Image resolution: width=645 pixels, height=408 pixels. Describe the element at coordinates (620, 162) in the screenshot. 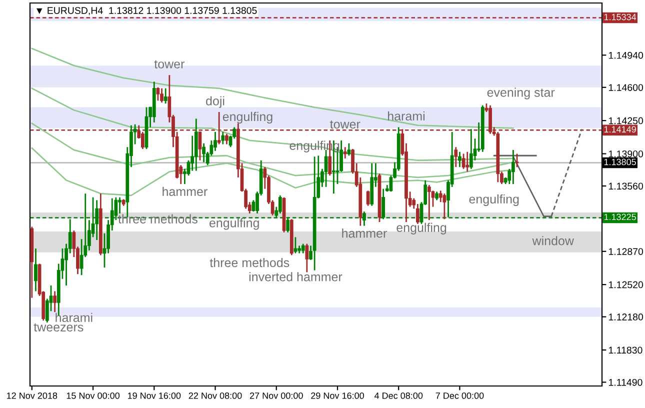

I see `ref-line-label: 1.13805` at that location.